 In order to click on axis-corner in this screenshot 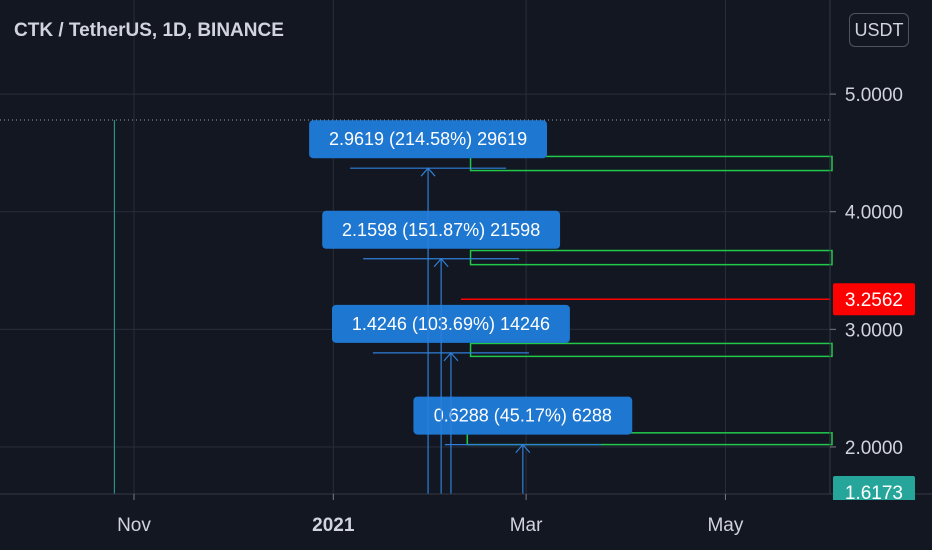, I will do `click(881, 525)`.